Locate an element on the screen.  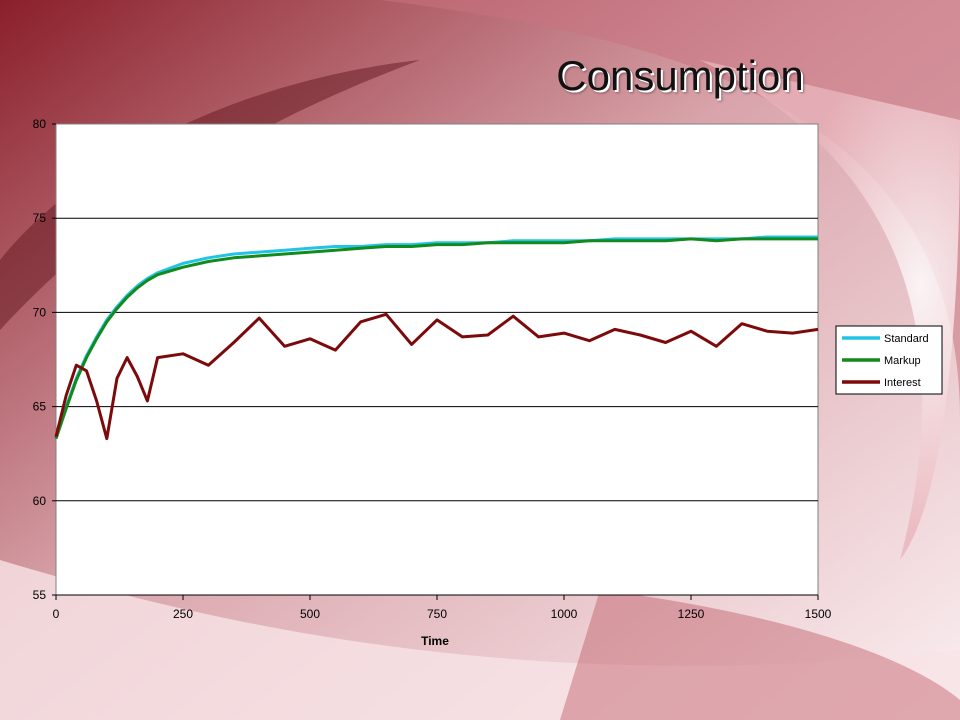
x-tick-label: 0 is located at coordinates (56, 614).